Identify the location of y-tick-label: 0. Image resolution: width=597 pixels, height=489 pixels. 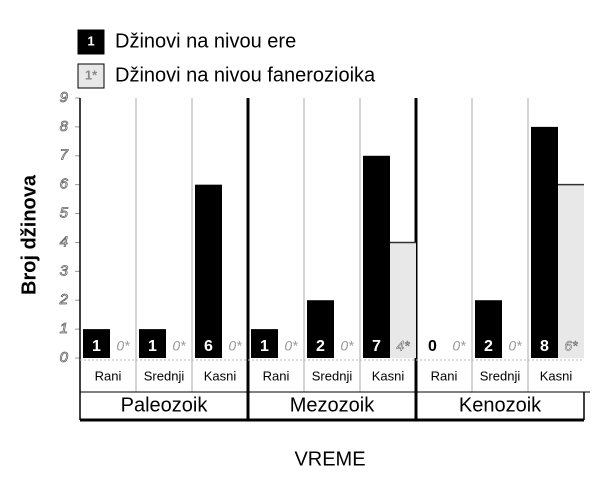
(64, 357).